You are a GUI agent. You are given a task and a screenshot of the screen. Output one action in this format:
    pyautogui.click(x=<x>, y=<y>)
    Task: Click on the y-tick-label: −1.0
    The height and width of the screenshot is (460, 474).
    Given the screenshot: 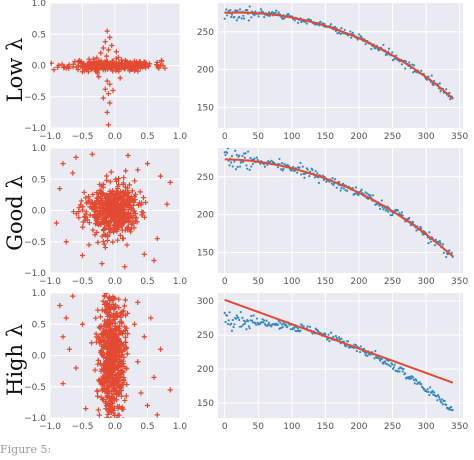 What is the action you would take?
    pyautogui.click(x=35, y=274)
    